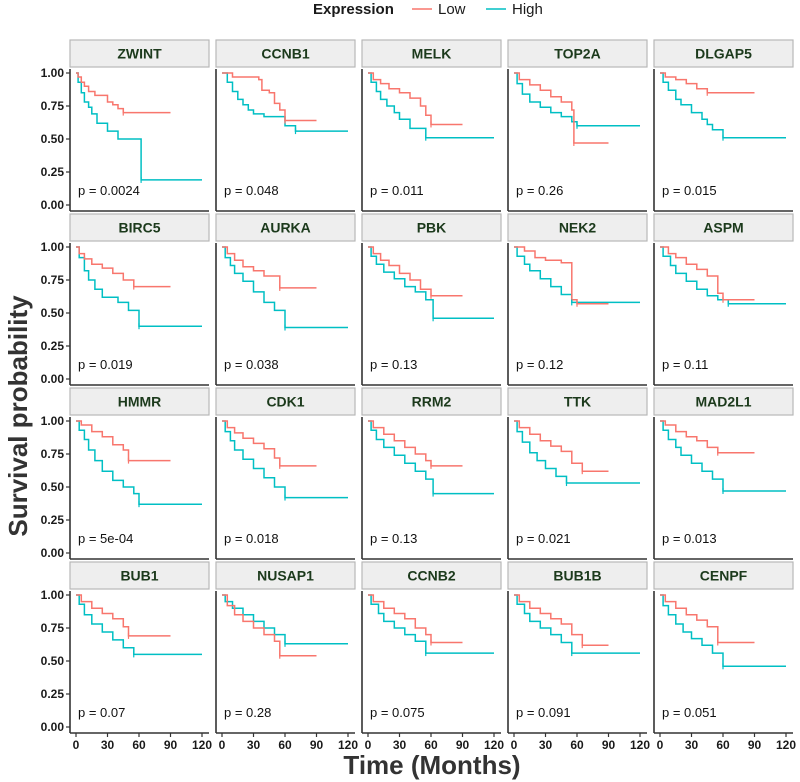 Image resolution: width=800 pixels, height=782 pixels. I want to click on p-value-label: p = 5e-04, so click(105, 538).